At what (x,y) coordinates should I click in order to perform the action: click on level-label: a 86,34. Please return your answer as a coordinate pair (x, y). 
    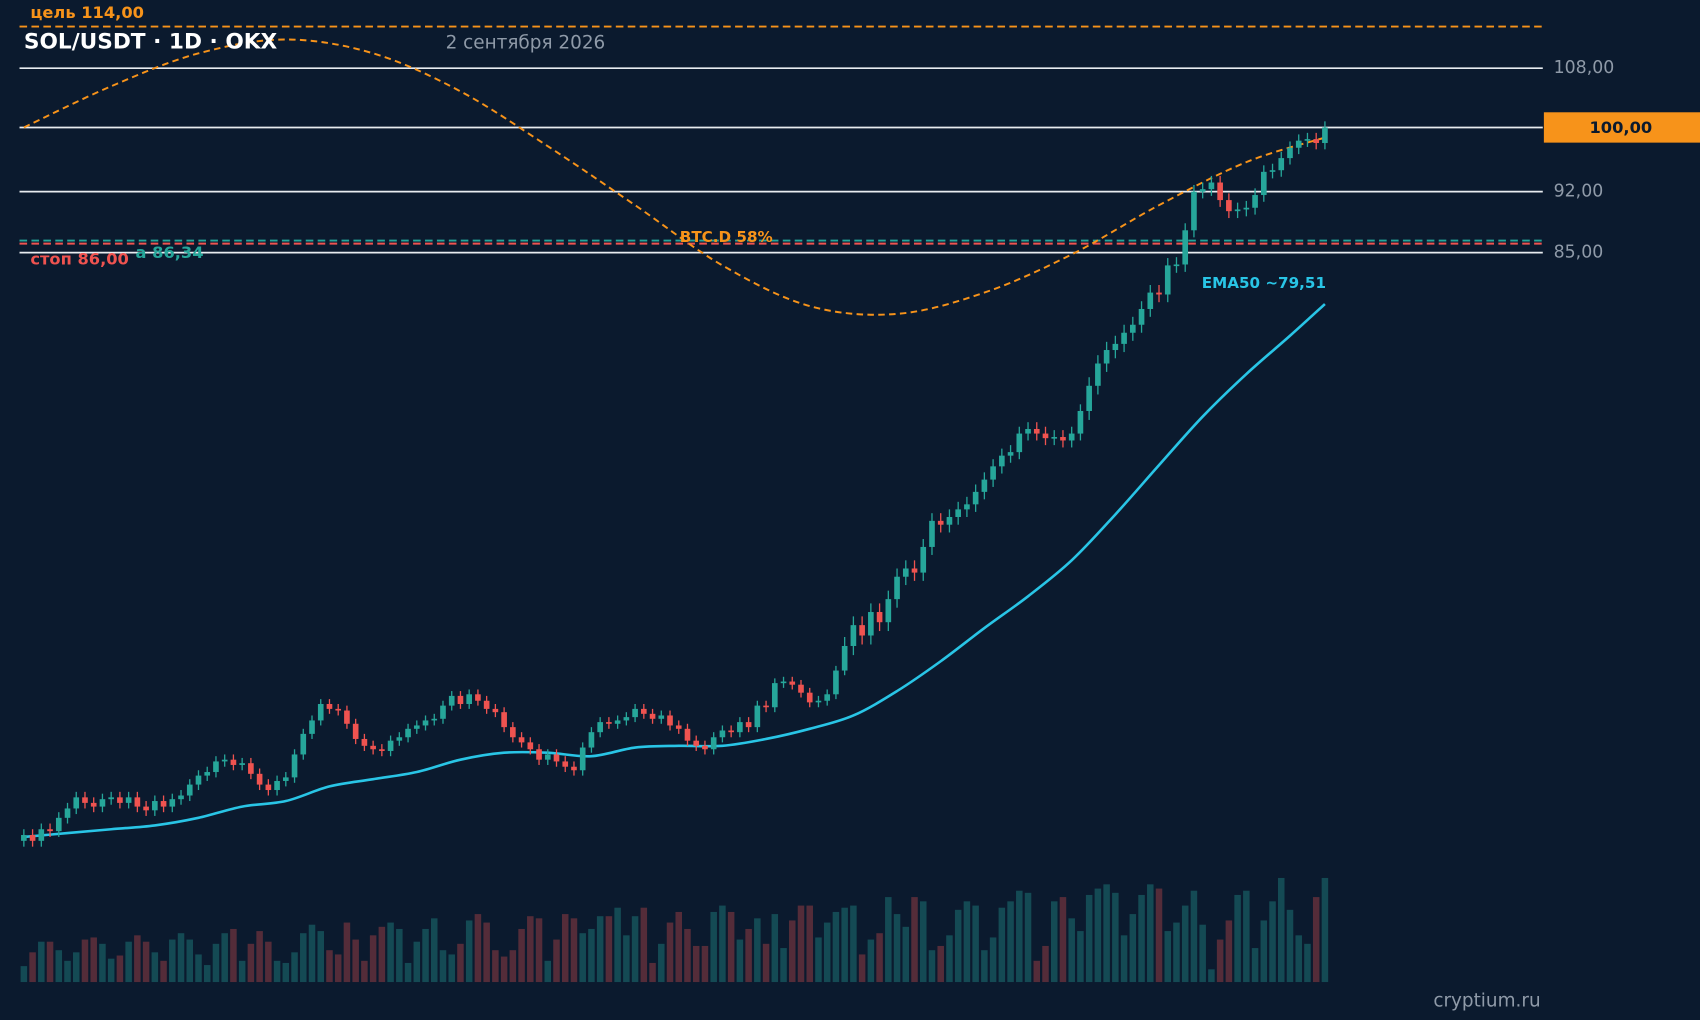
    Looking at the image, I should click on (170, 252).